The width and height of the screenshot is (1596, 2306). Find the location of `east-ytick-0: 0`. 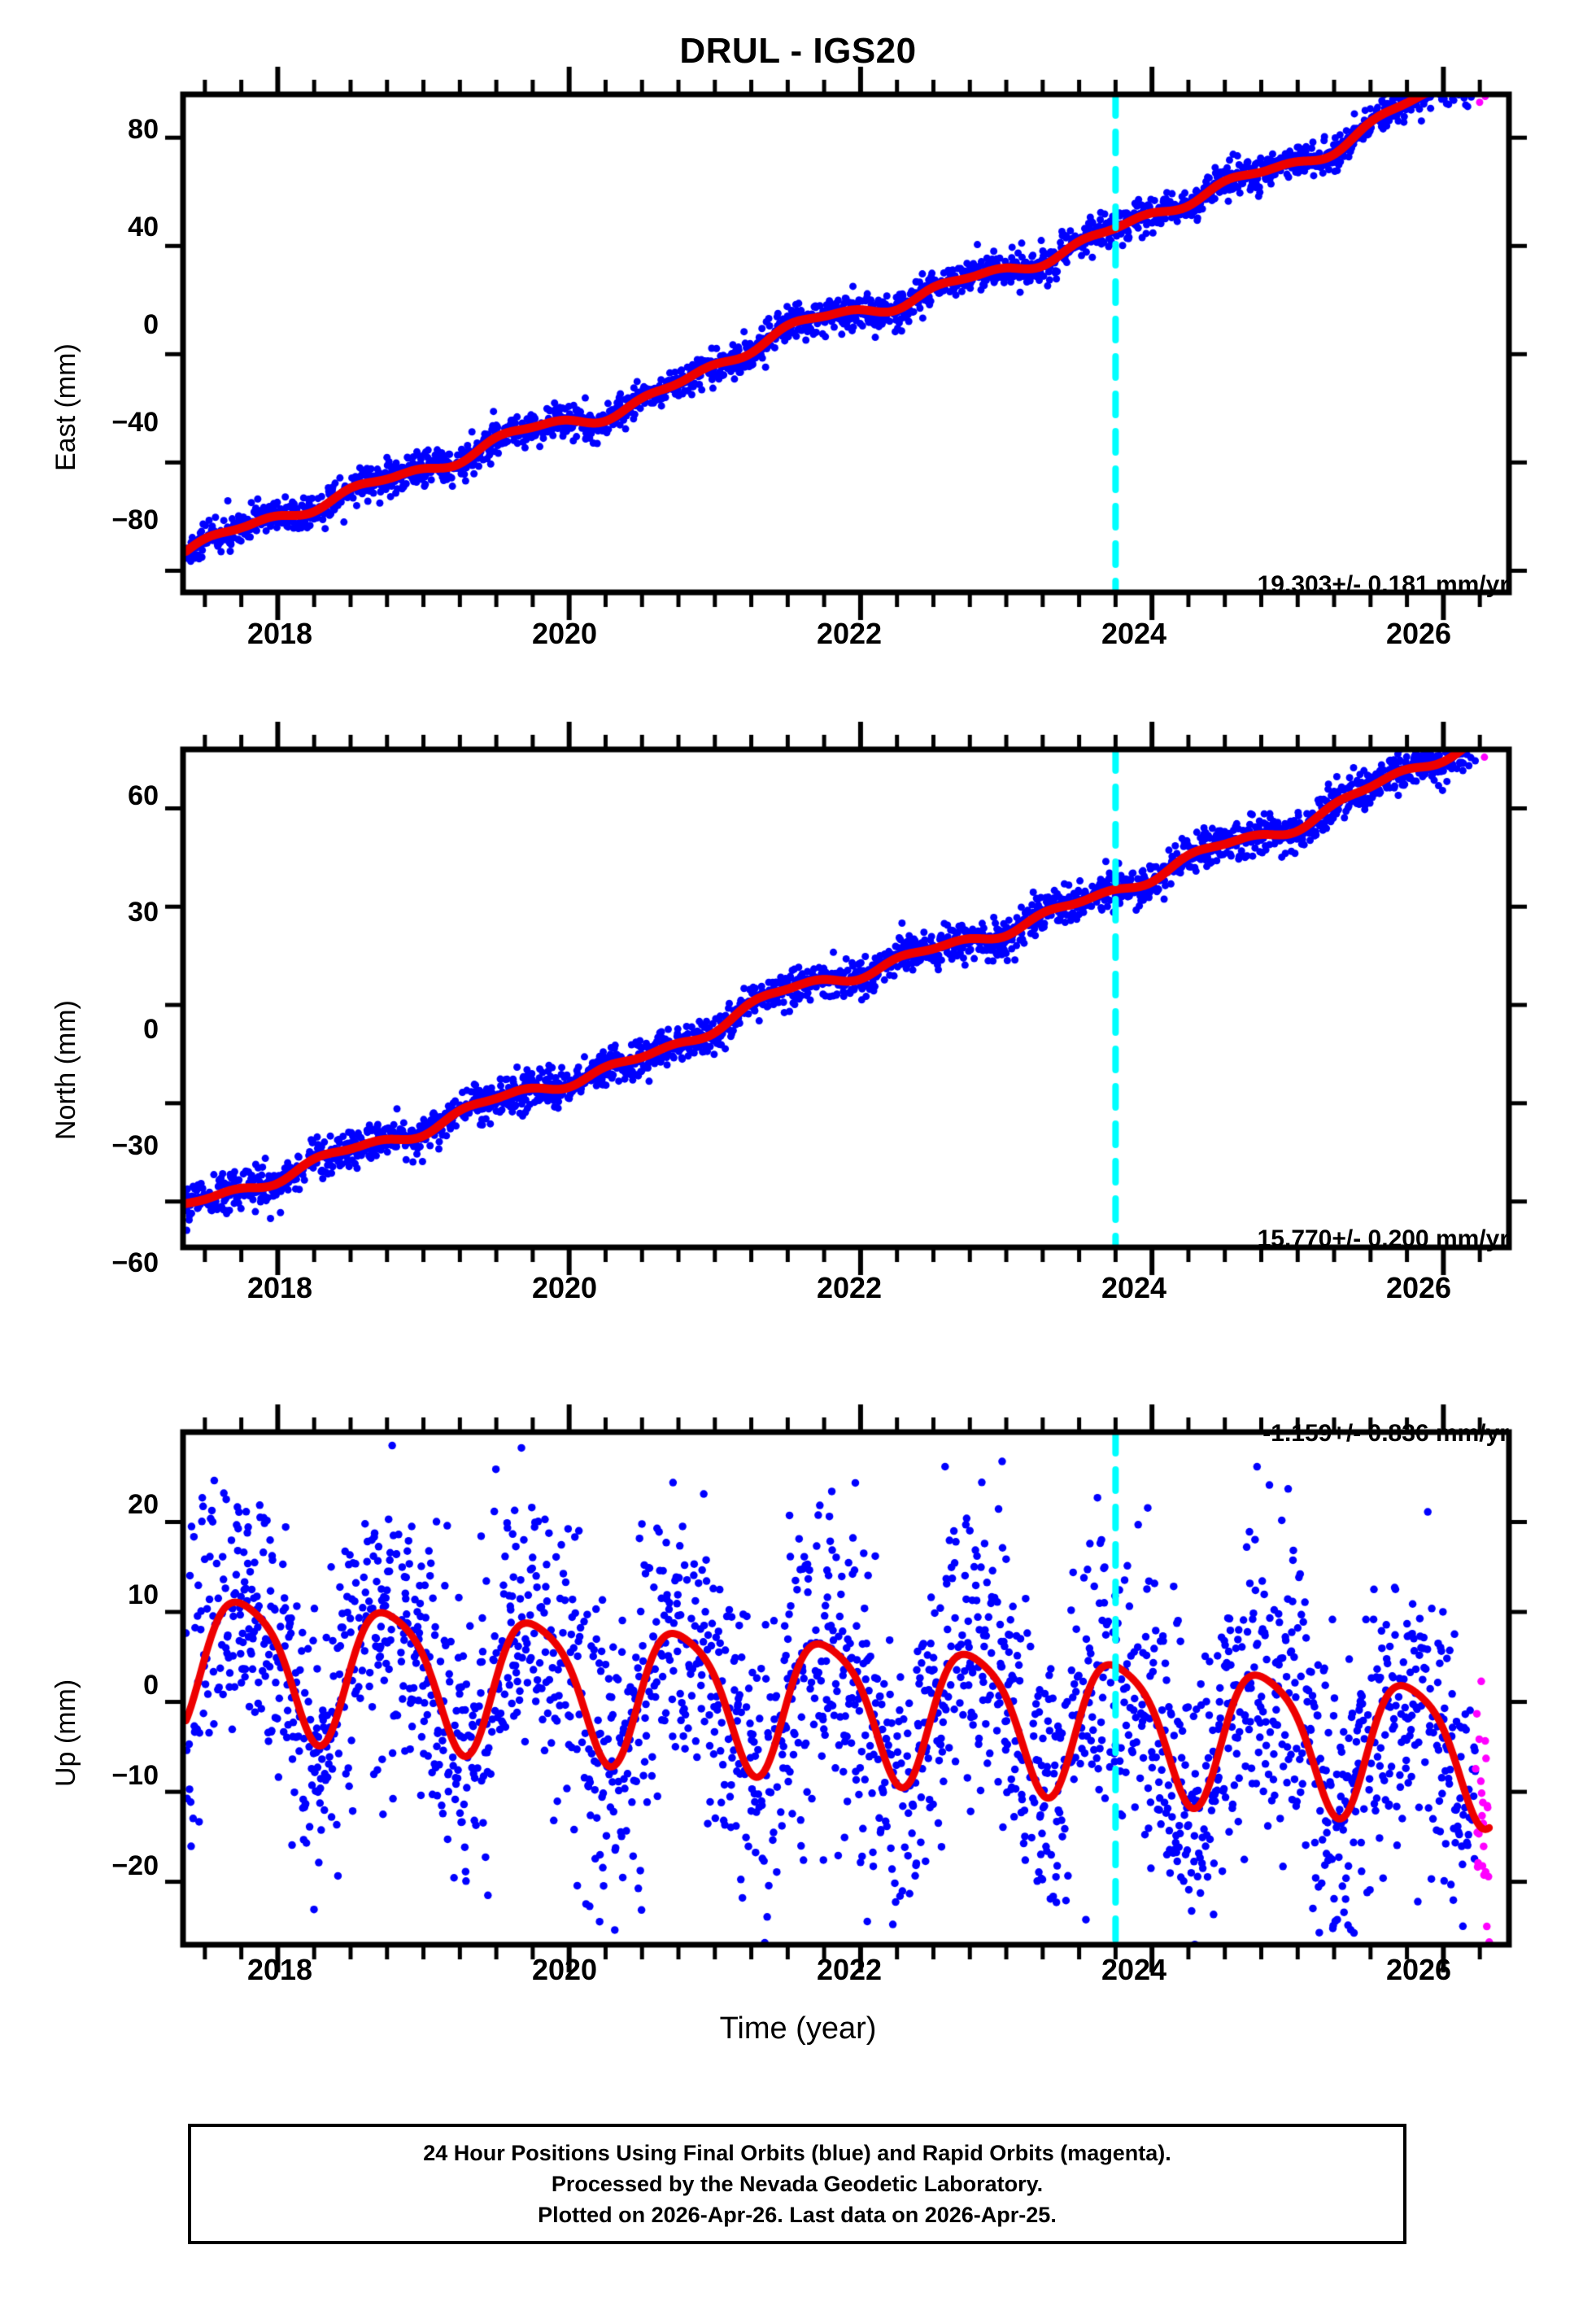

east-ytick-0: 0 is located at coordinates (151, 324).